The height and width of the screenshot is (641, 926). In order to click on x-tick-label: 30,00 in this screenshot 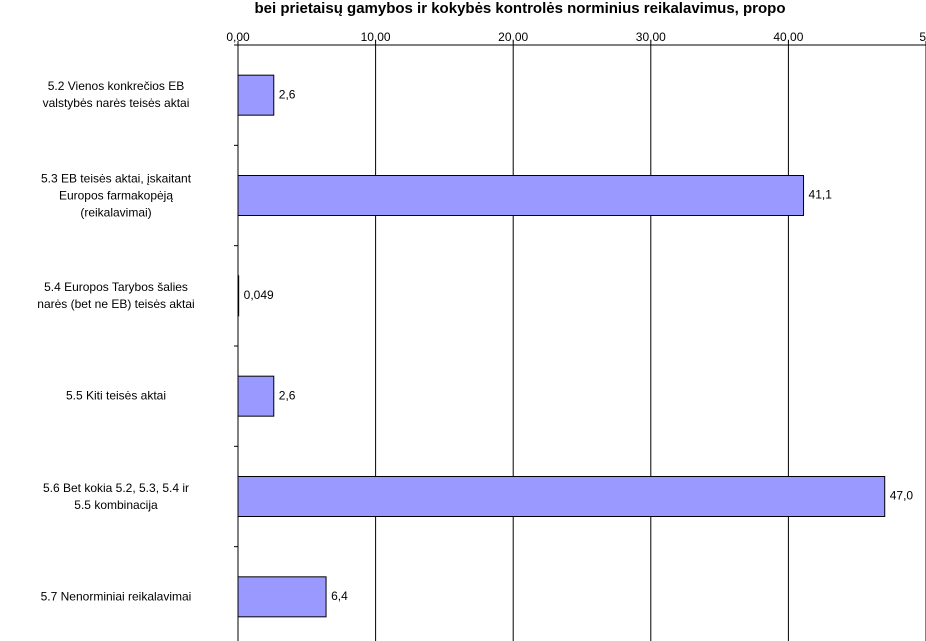, I will do `click(651, 37)`.